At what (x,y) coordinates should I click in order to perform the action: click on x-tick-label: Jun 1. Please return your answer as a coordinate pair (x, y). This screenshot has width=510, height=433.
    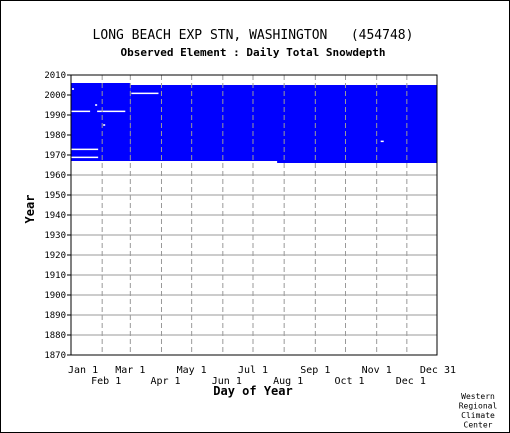
    Looking at the image, I should click on (227, 381).